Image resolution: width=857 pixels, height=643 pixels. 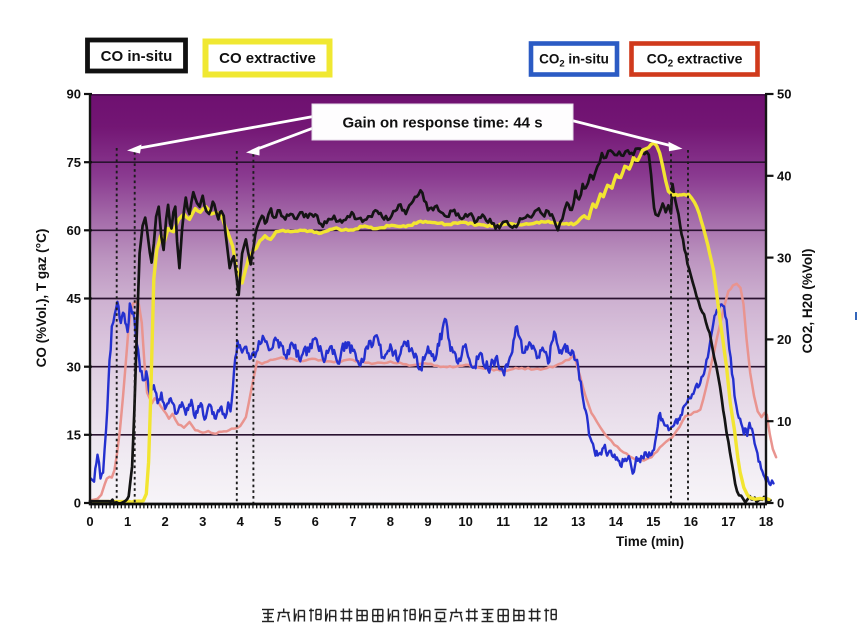 What do you see at coordinates (691, 521) in the screenshot?
I see `svg-text: 16` at bounding box center [691, 521].